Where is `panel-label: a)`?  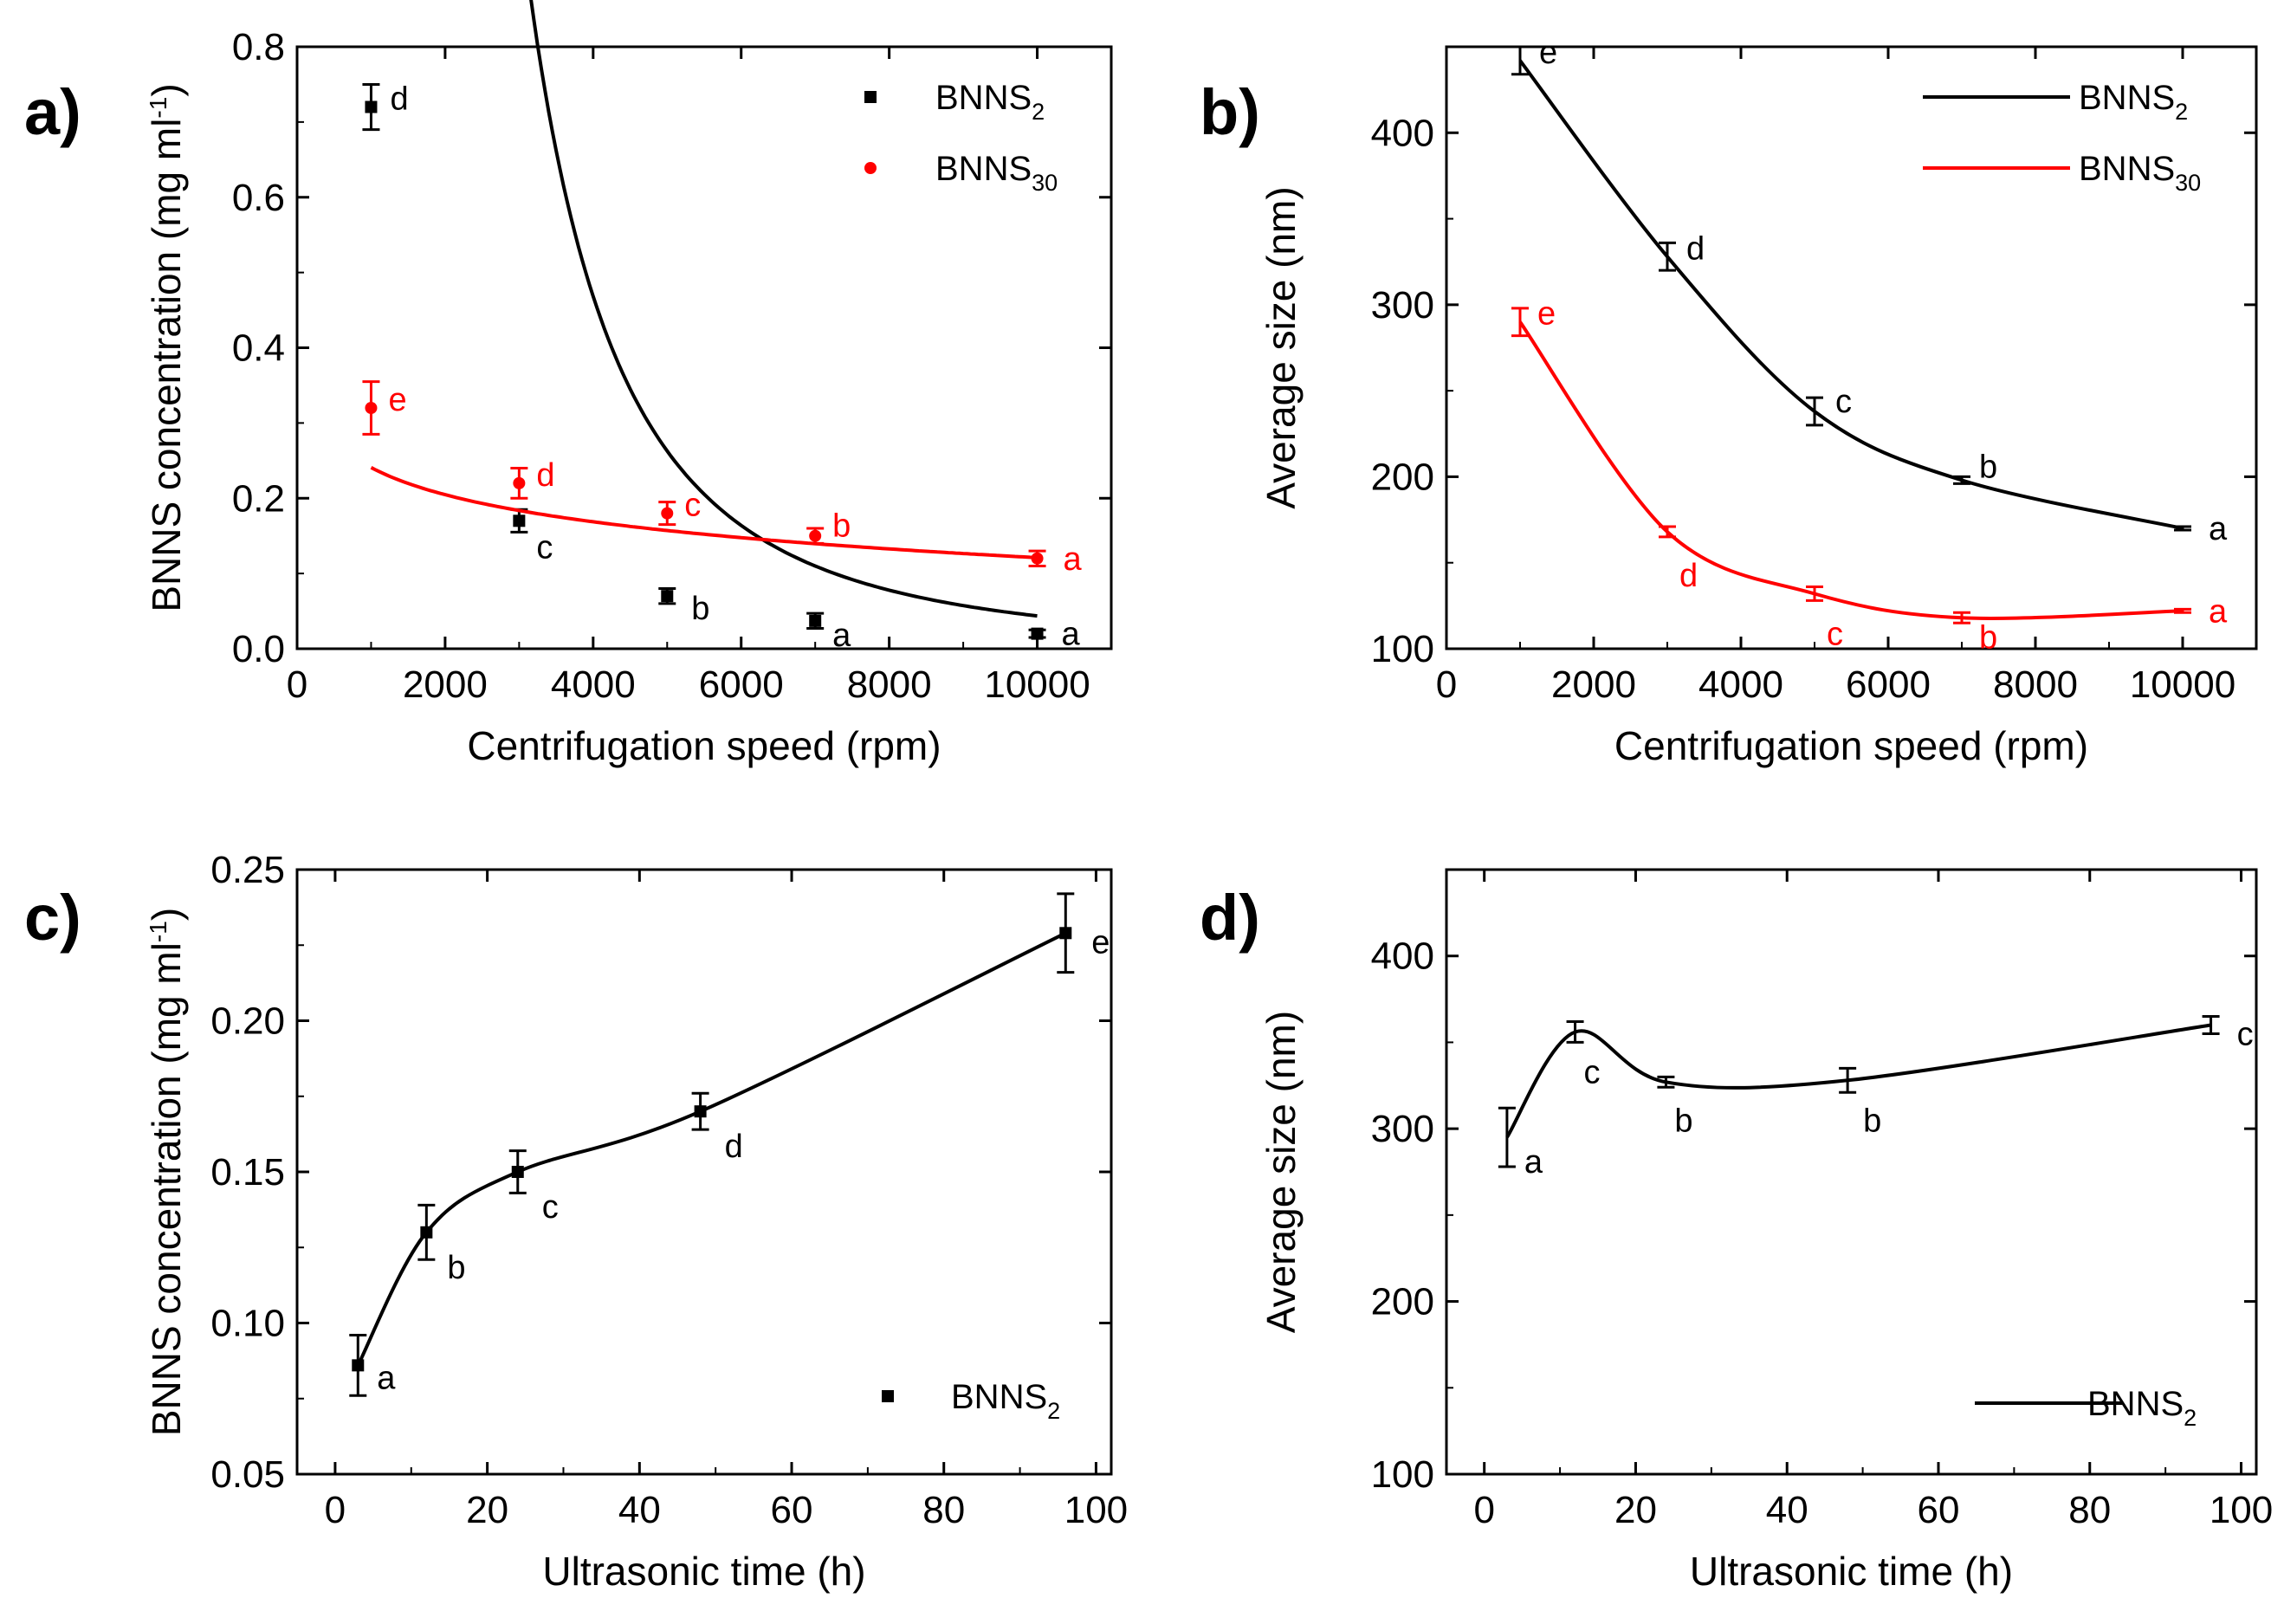 panel-label: a) is located at coordinates (52, 112).